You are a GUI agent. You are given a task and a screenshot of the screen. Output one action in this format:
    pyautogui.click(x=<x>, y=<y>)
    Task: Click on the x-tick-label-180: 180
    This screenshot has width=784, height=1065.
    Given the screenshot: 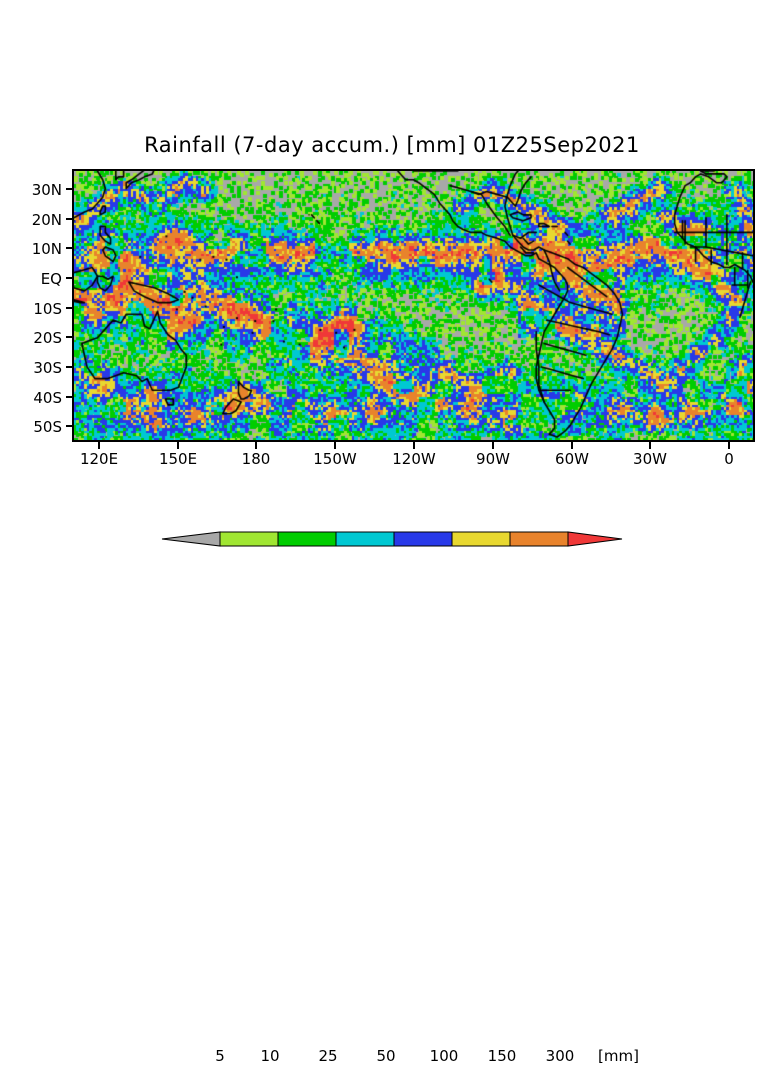 What is the action you would take?
    pyautogui.click(x=256, y=459)
    